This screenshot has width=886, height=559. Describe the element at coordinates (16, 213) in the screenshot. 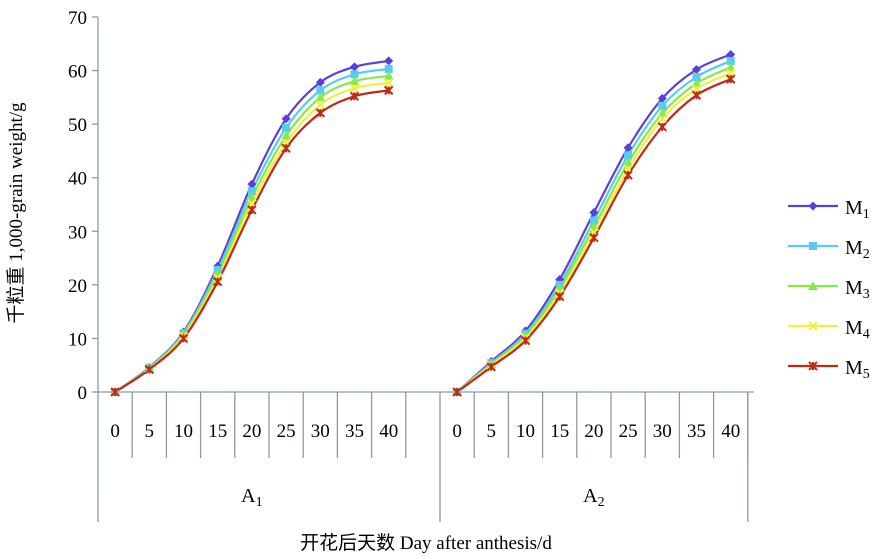

I see `y-axis-label: 千粒重 1,000-grain weight/g` at that location.